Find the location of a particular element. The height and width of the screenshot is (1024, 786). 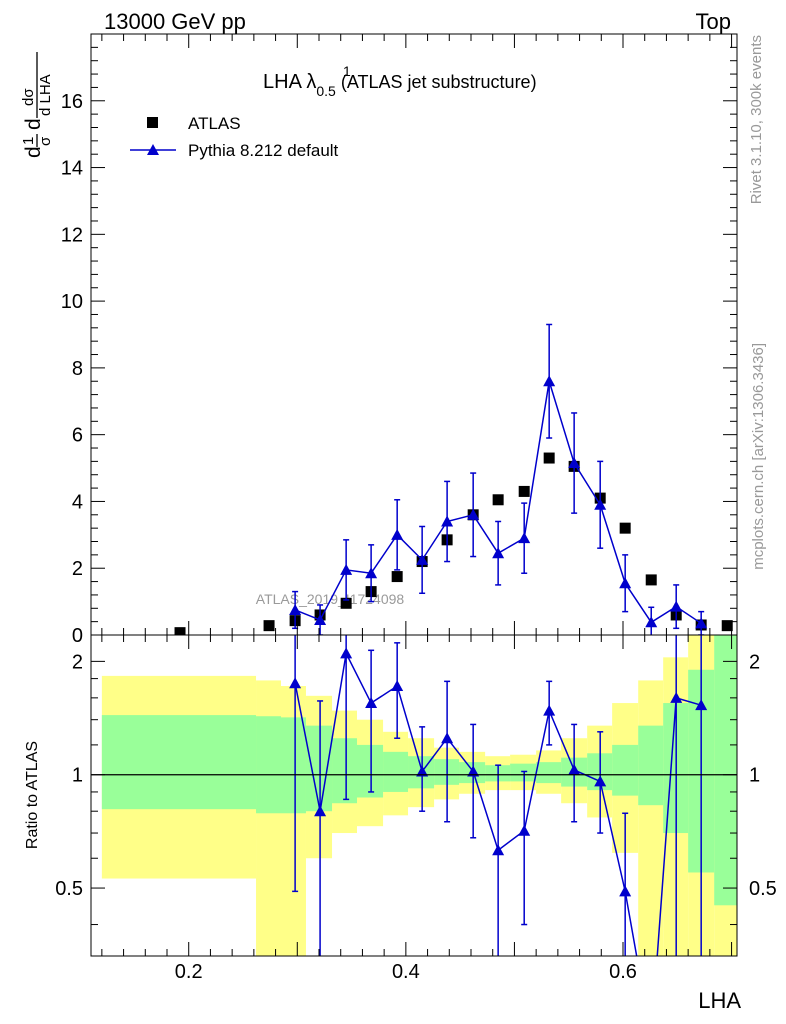

header-left: 13000 GeV pp is located at coordinates (175, 21).